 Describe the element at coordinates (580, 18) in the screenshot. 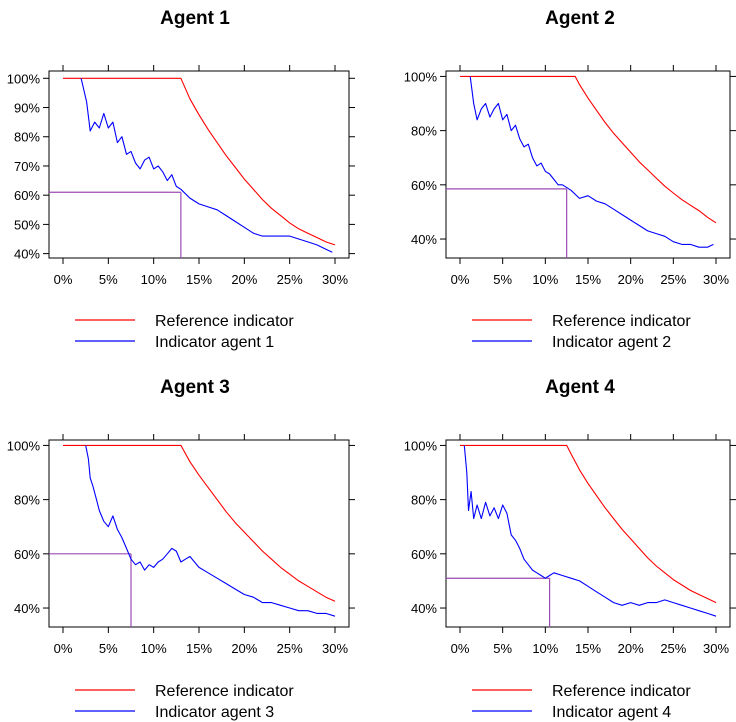

I see `chart-title: Agent 2` at that location.